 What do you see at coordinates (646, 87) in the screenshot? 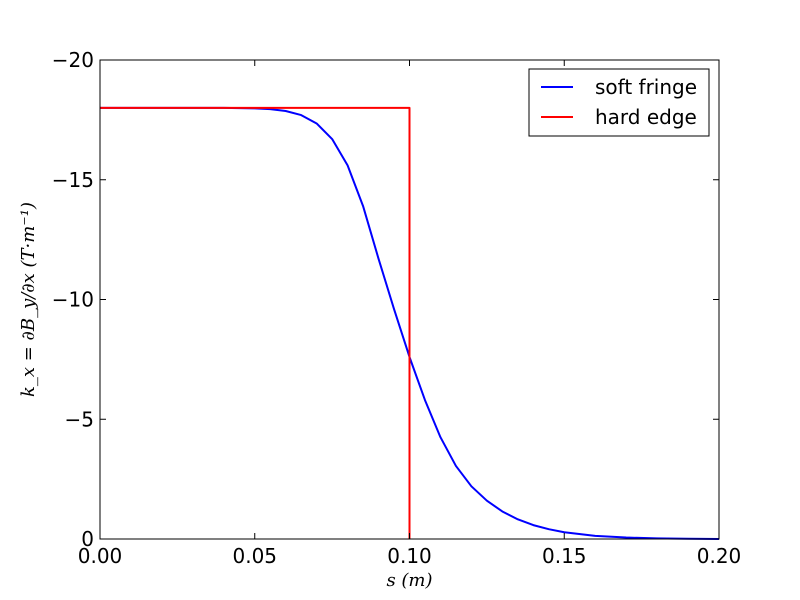
I see `legend-label: soft fringe` at bounding box center [646, 87].